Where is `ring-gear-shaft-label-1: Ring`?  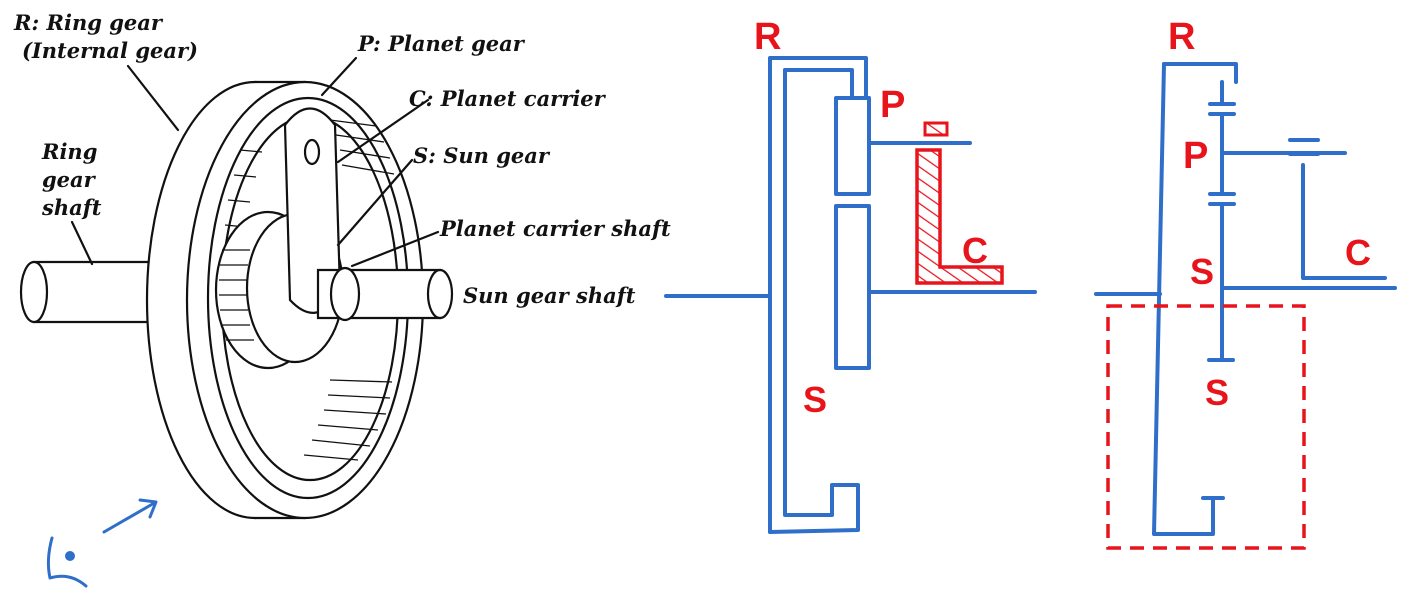 ring-gear-shaft-label-1: Ring is located at coordinates (69, 151).